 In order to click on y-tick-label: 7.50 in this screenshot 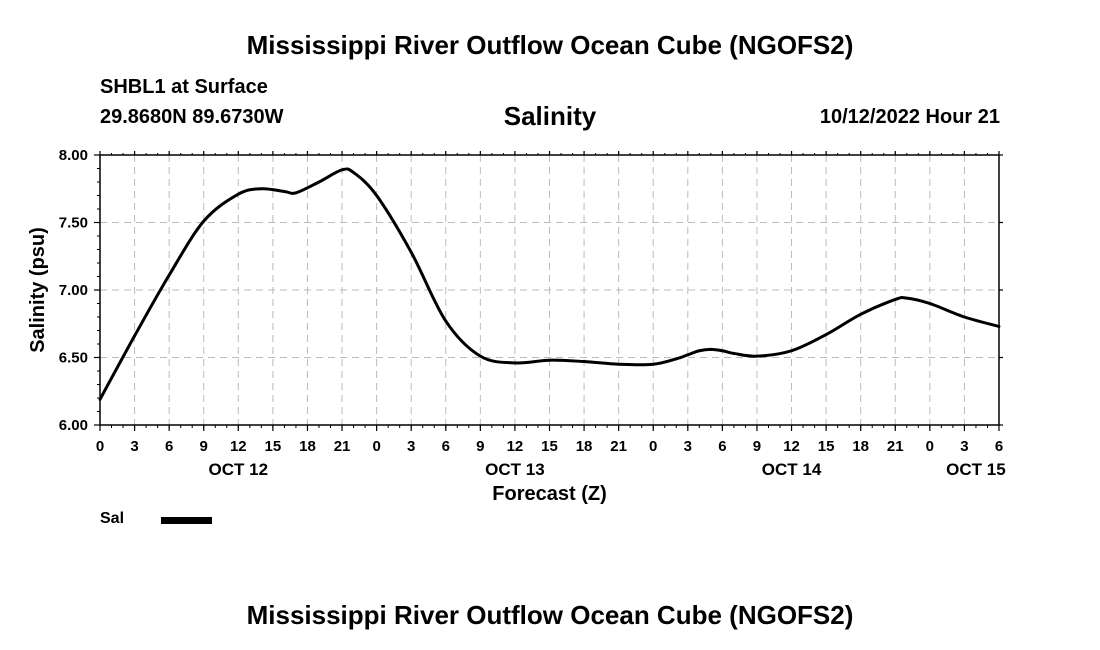, I will do `click(73, 223)`.